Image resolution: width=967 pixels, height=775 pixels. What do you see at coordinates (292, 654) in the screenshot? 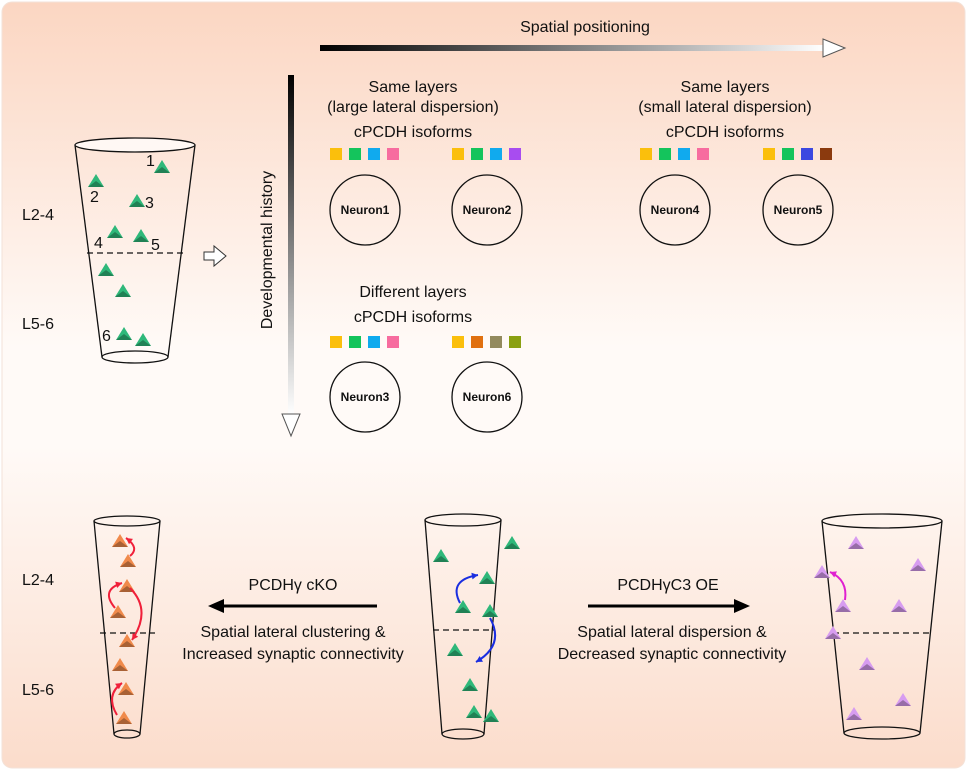
I see `cko-effect-line2: Increased synaptic connectivity` at bounding box center [292, 654].